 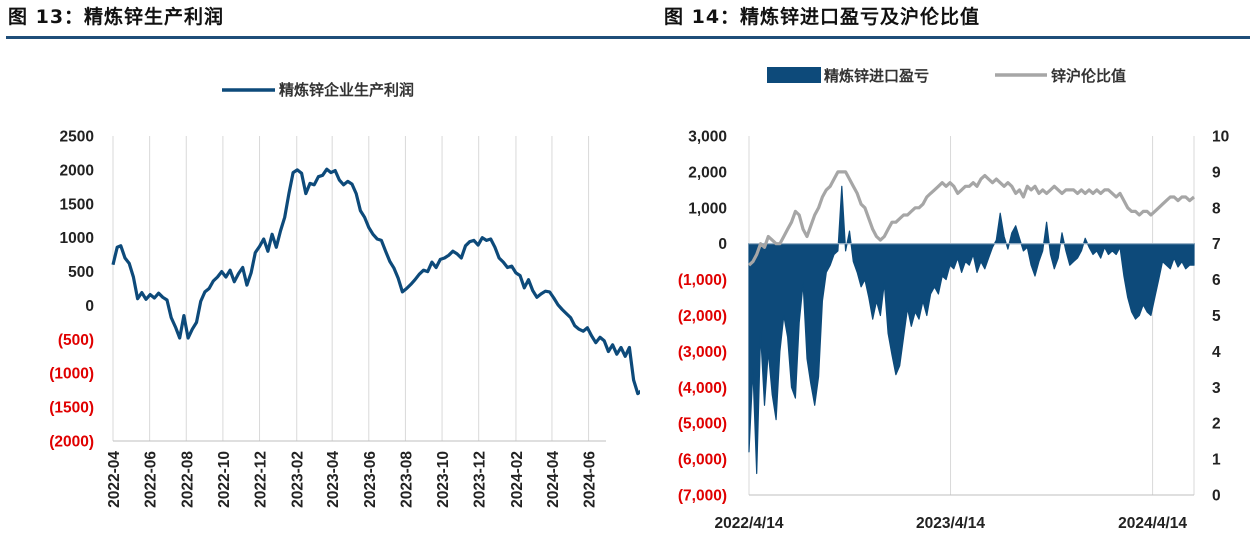 I want to click on right-y-tick-label: 3, so click(x=1216, y=388).